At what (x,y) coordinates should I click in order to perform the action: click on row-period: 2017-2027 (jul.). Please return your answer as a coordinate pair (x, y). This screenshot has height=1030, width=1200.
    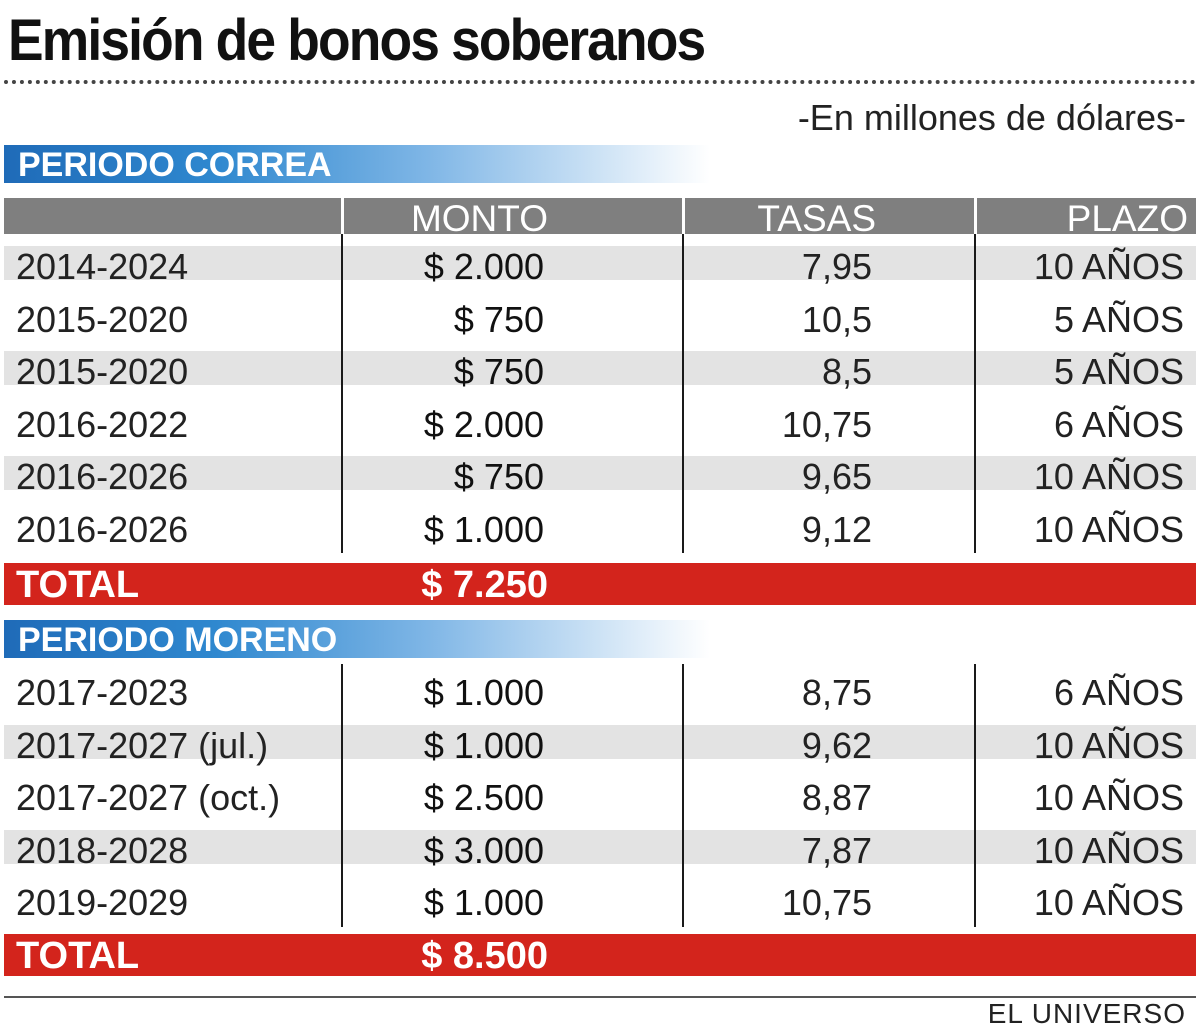
    Looking at the image, I should click on (142, 745).